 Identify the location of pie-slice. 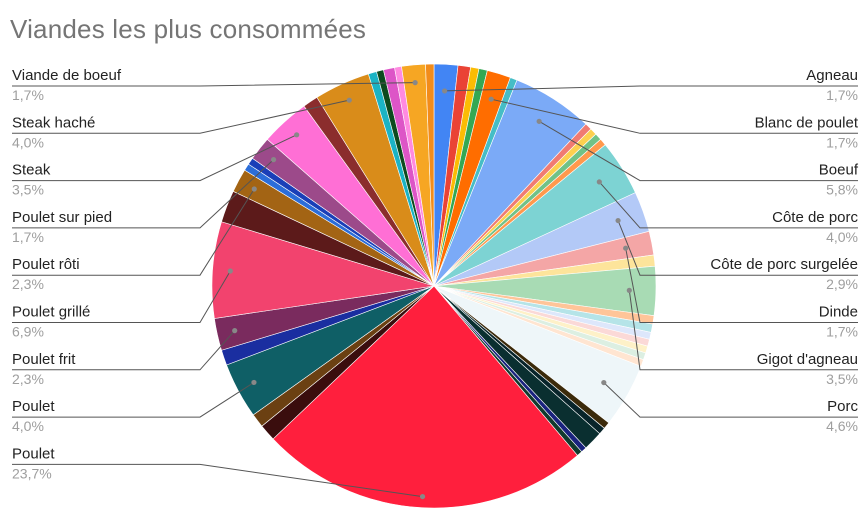
(430, 175).